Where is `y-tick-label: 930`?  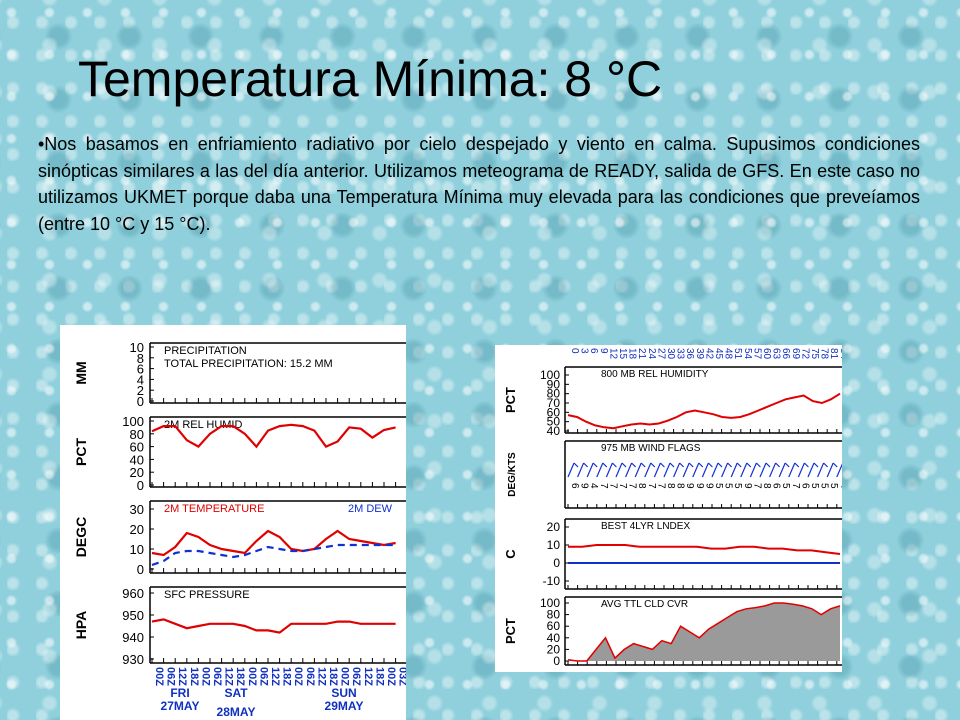 y-tick-label: 930 is located at coordinates (133, 659).